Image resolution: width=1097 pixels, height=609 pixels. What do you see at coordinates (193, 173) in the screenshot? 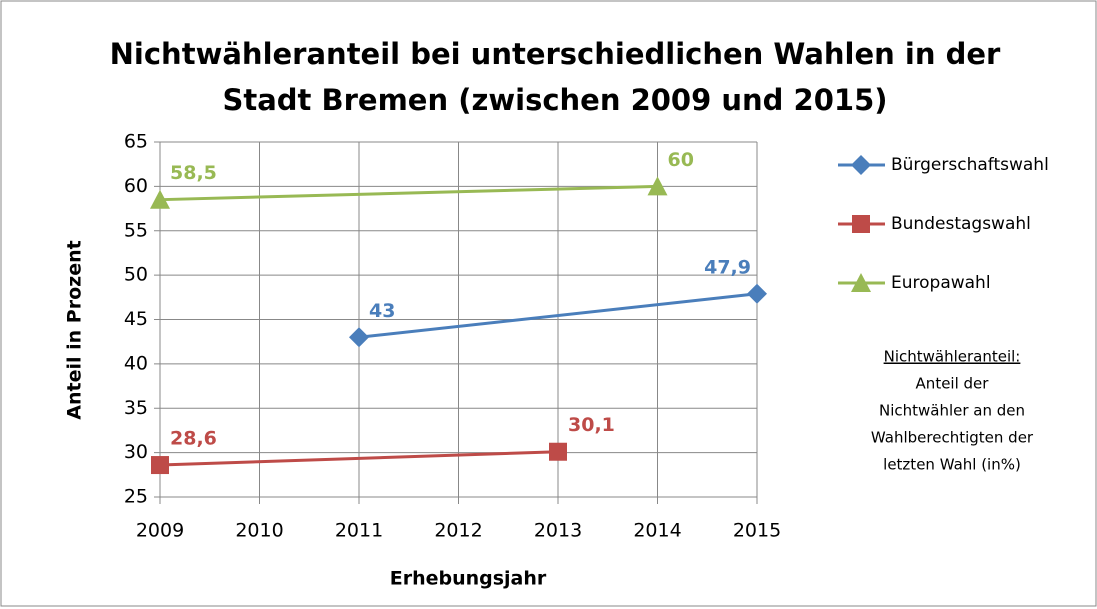
I see `data-label: 58,5` at bounding box center [193, 173].